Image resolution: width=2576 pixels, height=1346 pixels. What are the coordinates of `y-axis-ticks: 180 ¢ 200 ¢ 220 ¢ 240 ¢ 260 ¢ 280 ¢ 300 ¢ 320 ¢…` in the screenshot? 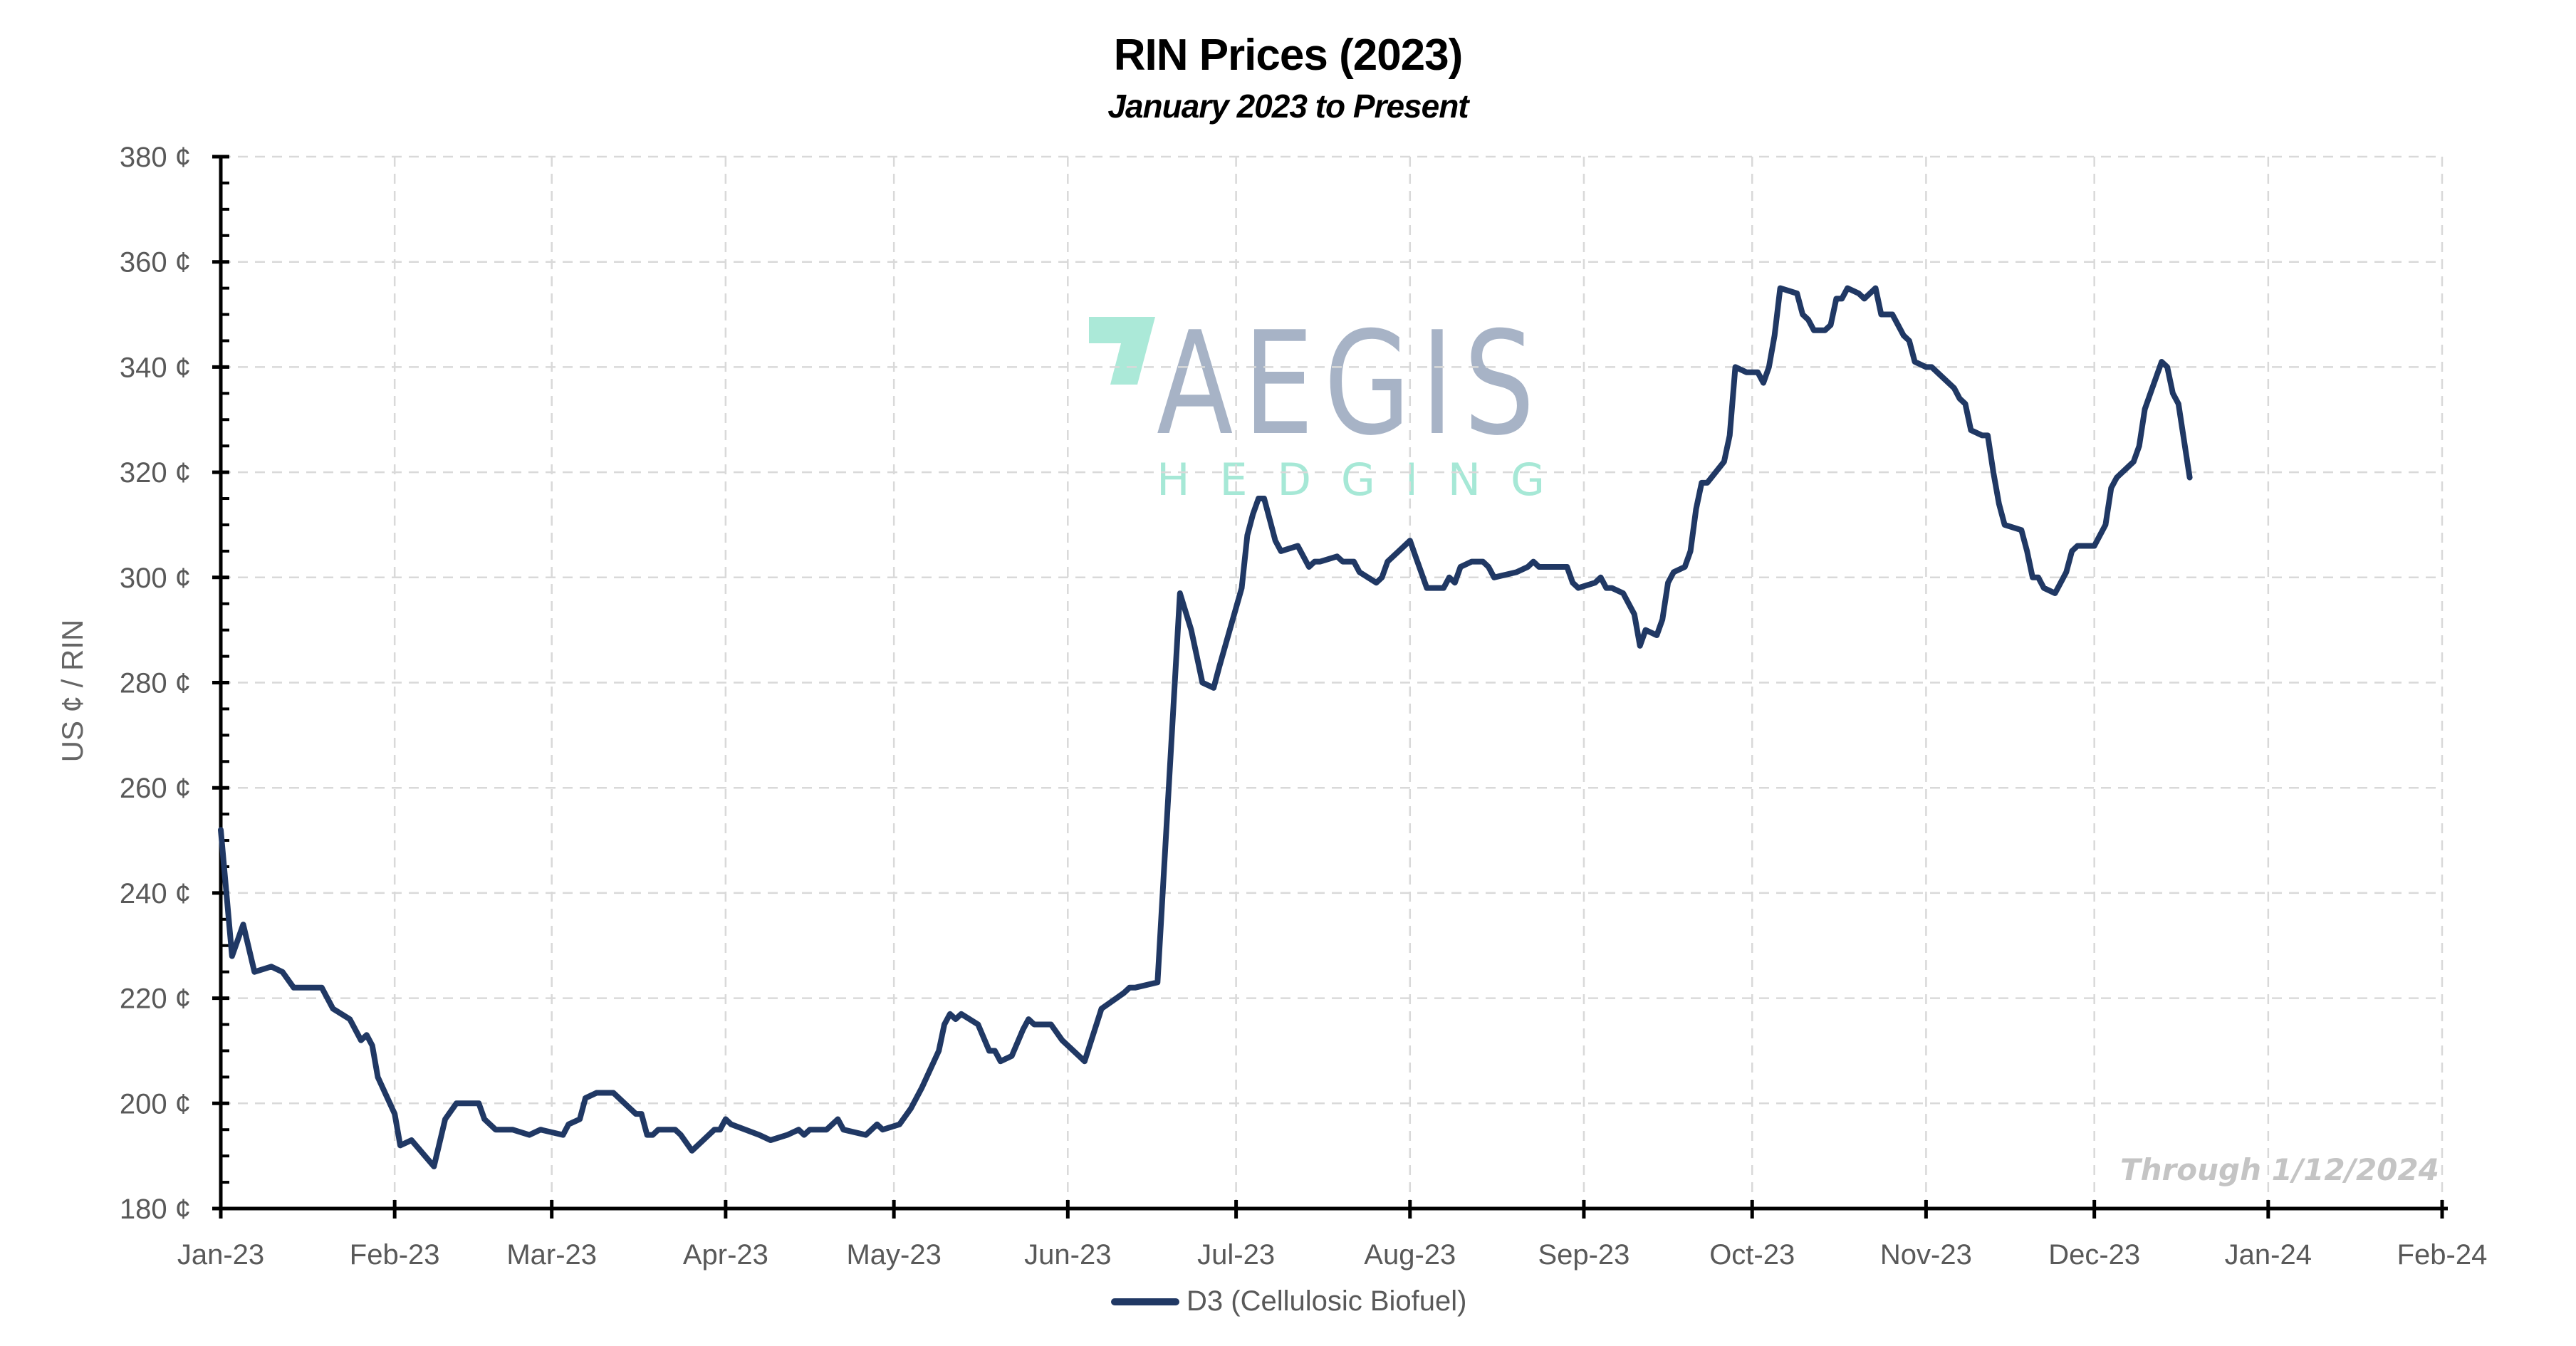 It's located at (174, 683).